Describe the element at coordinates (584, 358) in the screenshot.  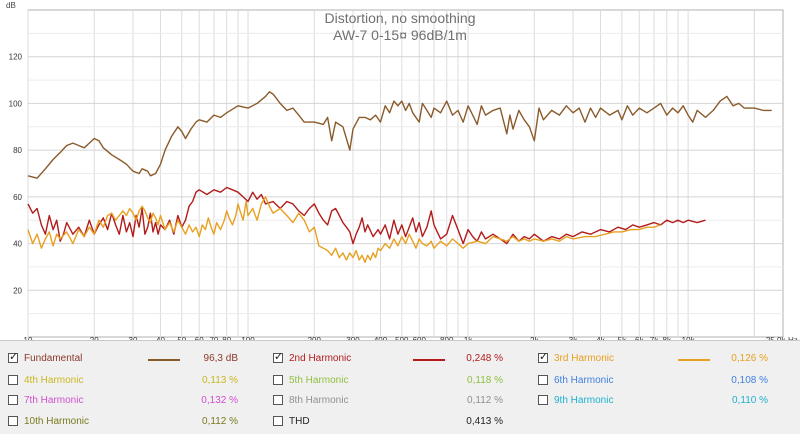
I see `legend-item-label: 3rd Harmonic` at that location.